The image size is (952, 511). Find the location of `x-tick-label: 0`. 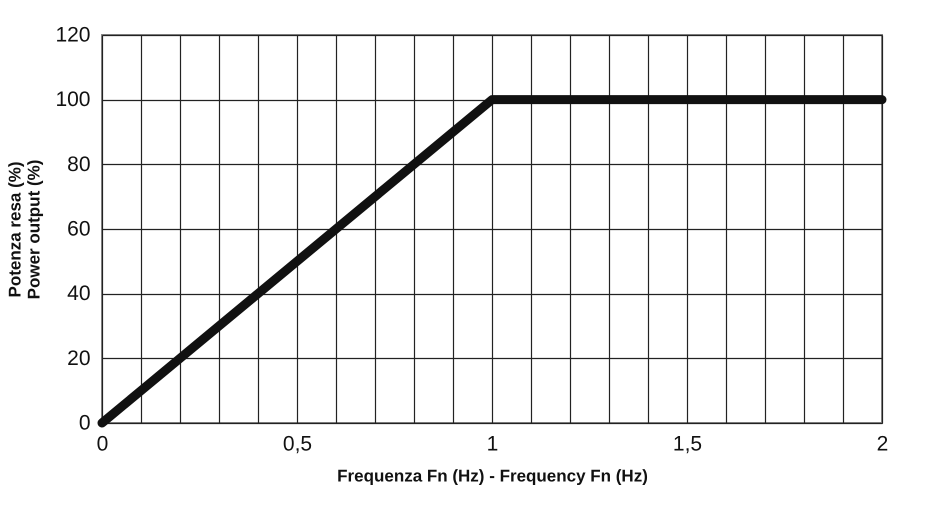

x-tick-label: 0 is located at coordinates (102, 444).